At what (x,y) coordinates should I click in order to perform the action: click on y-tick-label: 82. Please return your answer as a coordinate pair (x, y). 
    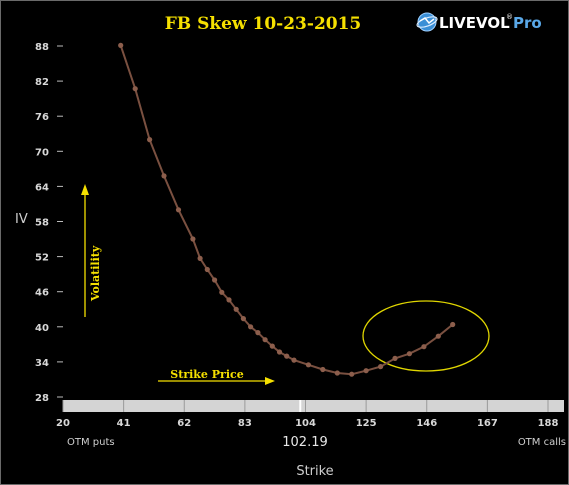
    Looking at the image, I should click on (42, 82).